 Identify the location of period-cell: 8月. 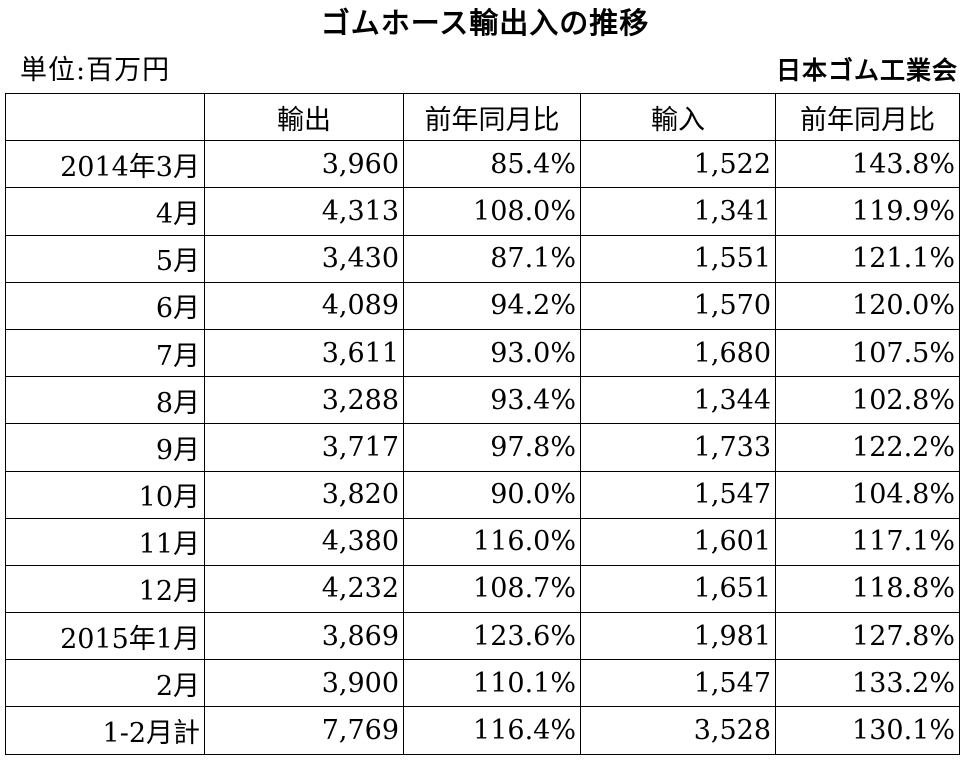
(105, 400).